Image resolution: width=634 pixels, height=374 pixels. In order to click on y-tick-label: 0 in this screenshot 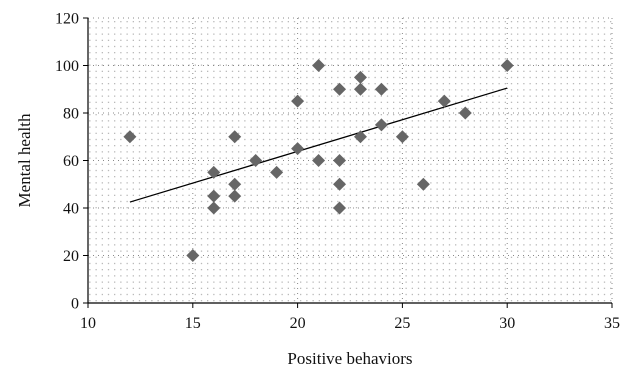, I will do `click(75, 304)`.